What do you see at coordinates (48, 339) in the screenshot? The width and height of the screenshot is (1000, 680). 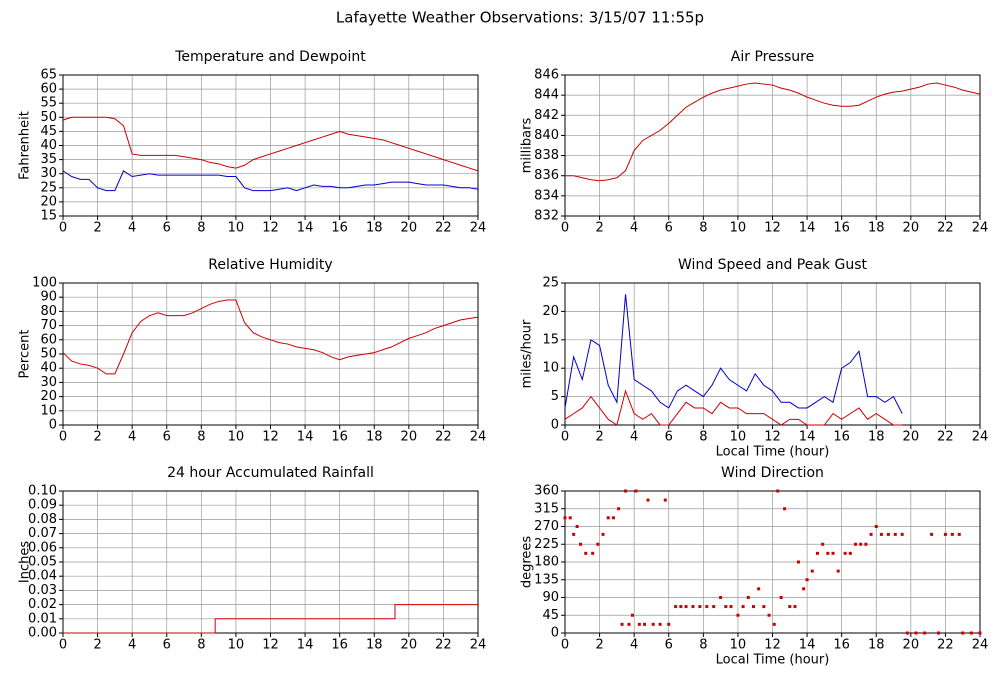 I see `y-tick-label: 60` at bounding box center [48, 339].